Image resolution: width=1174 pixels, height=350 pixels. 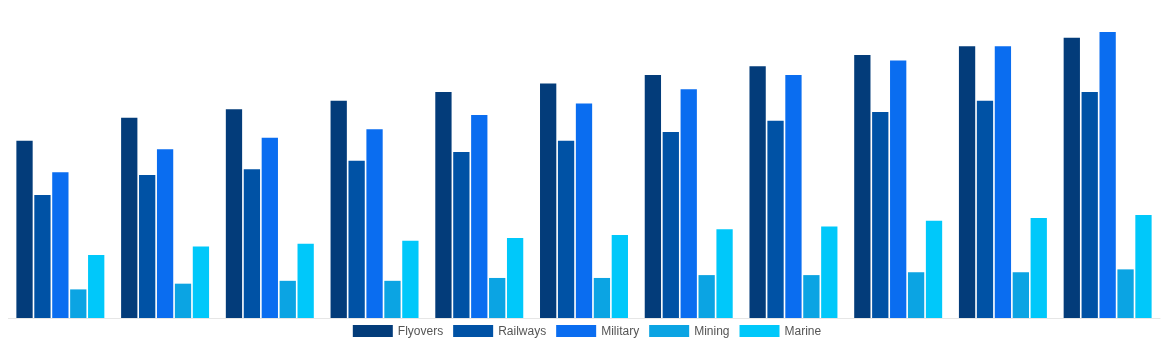 I want to click on legend-label: Military, so click(x=620, y=331).